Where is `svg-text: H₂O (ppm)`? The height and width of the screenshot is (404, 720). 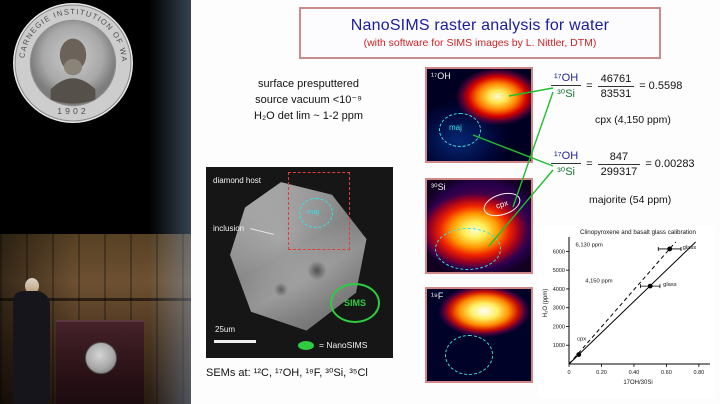
svg-text: H₂O (ppm) is located at coordinates (546, 303).